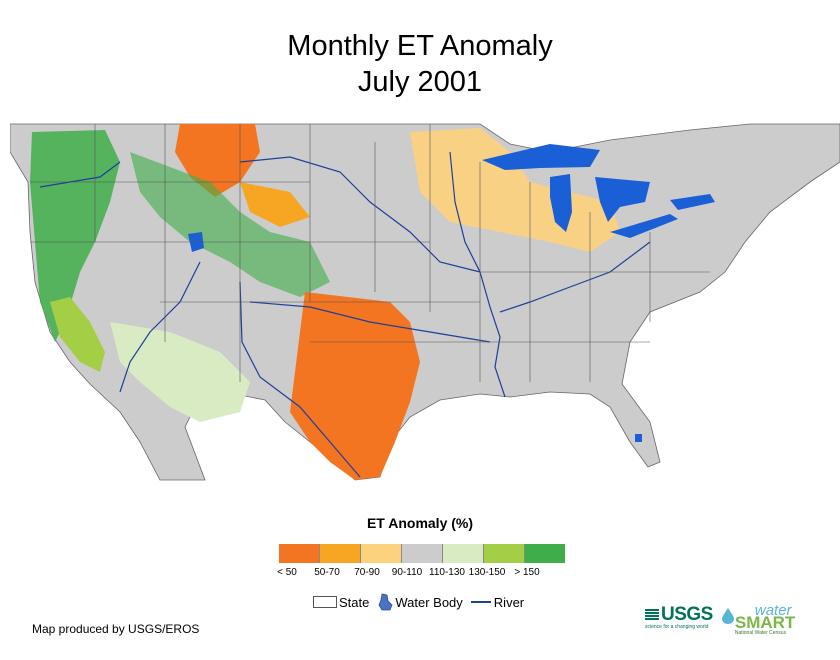 The width and height of the screenshot is (840, 660). What do you see at coordinates (275, 204) in the screenshot?
I see `region-scattered-orange` at bounding box center [275, 204].